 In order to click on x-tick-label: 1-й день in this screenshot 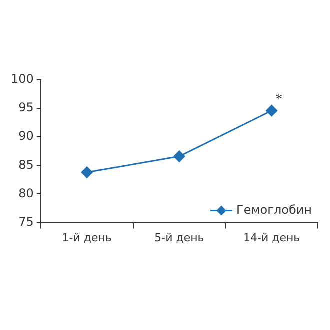, I will do `click(87, 237)`.